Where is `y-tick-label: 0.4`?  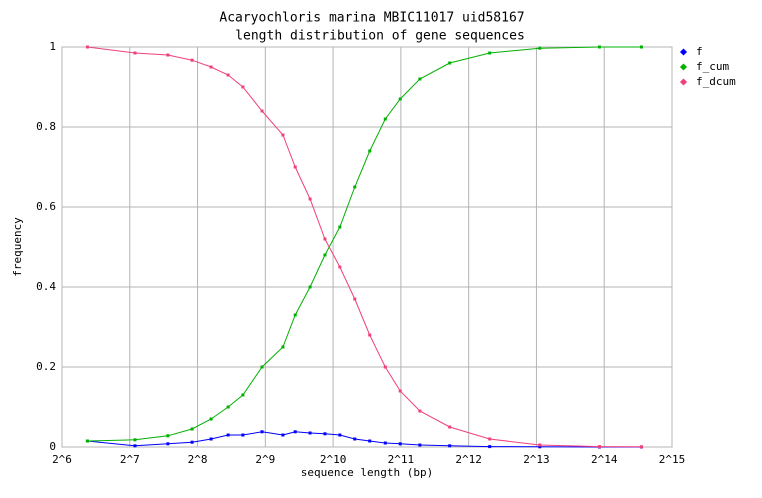
y-tick-label: 0.4 is located at coordinates (46, 286).